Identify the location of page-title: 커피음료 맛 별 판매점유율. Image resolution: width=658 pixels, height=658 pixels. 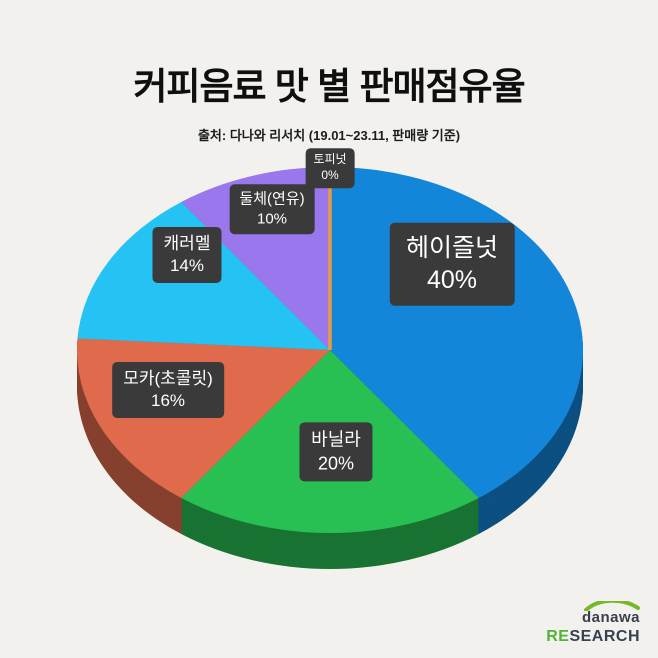
(329, 86).